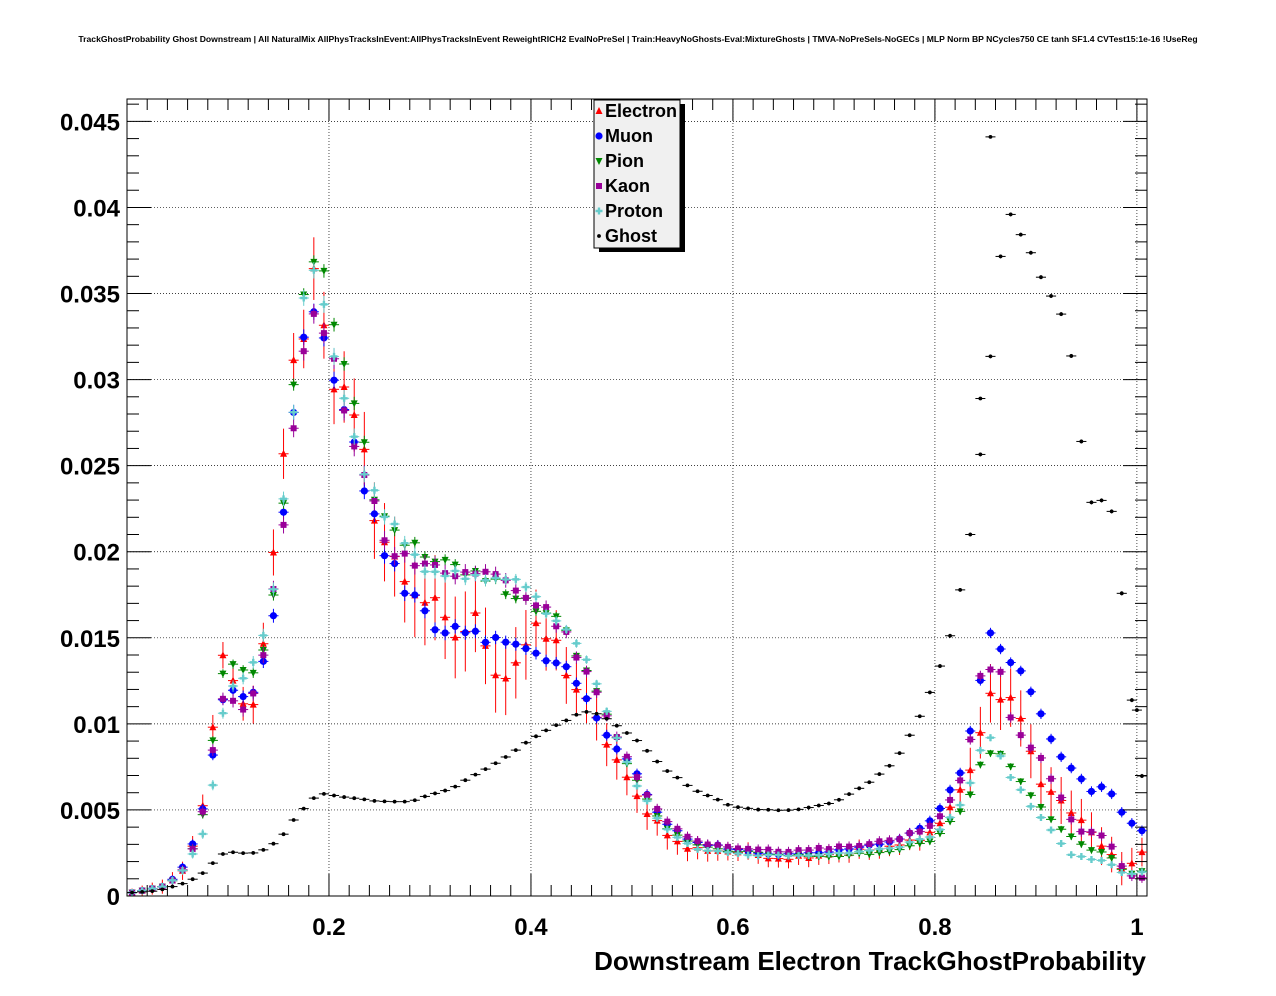  I want to click on y-tick-label: 0.03, so click(96, 381).